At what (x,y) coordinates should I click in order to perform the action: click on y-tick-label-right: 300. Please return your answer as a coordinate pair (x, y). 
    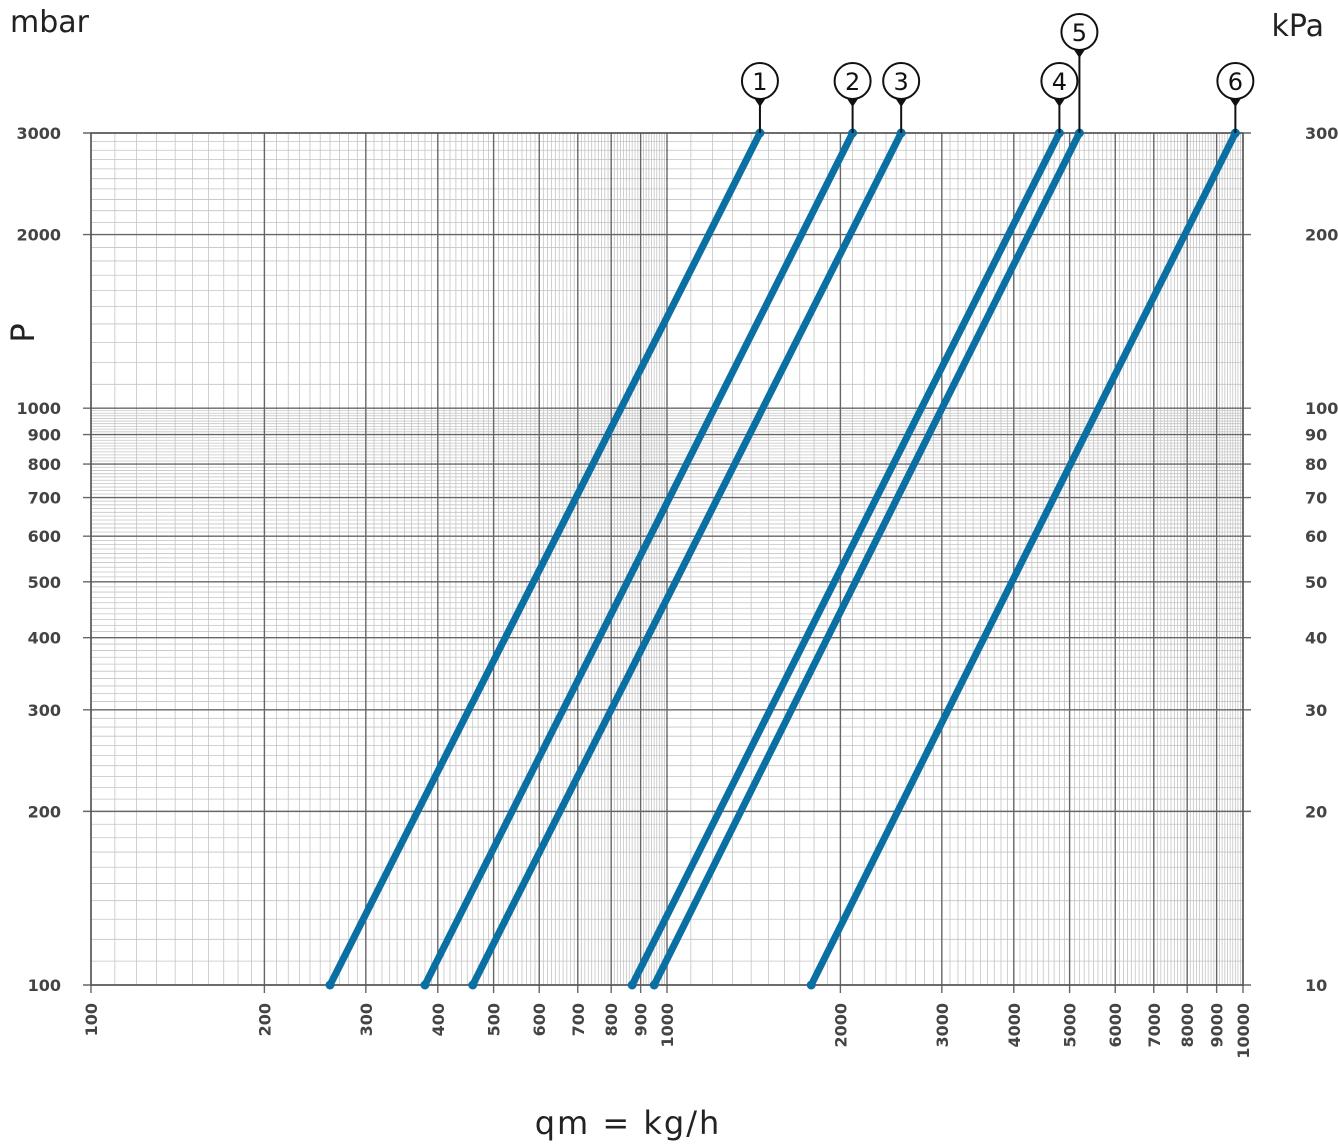
    Looking at the image, I should click on (1321, 133).